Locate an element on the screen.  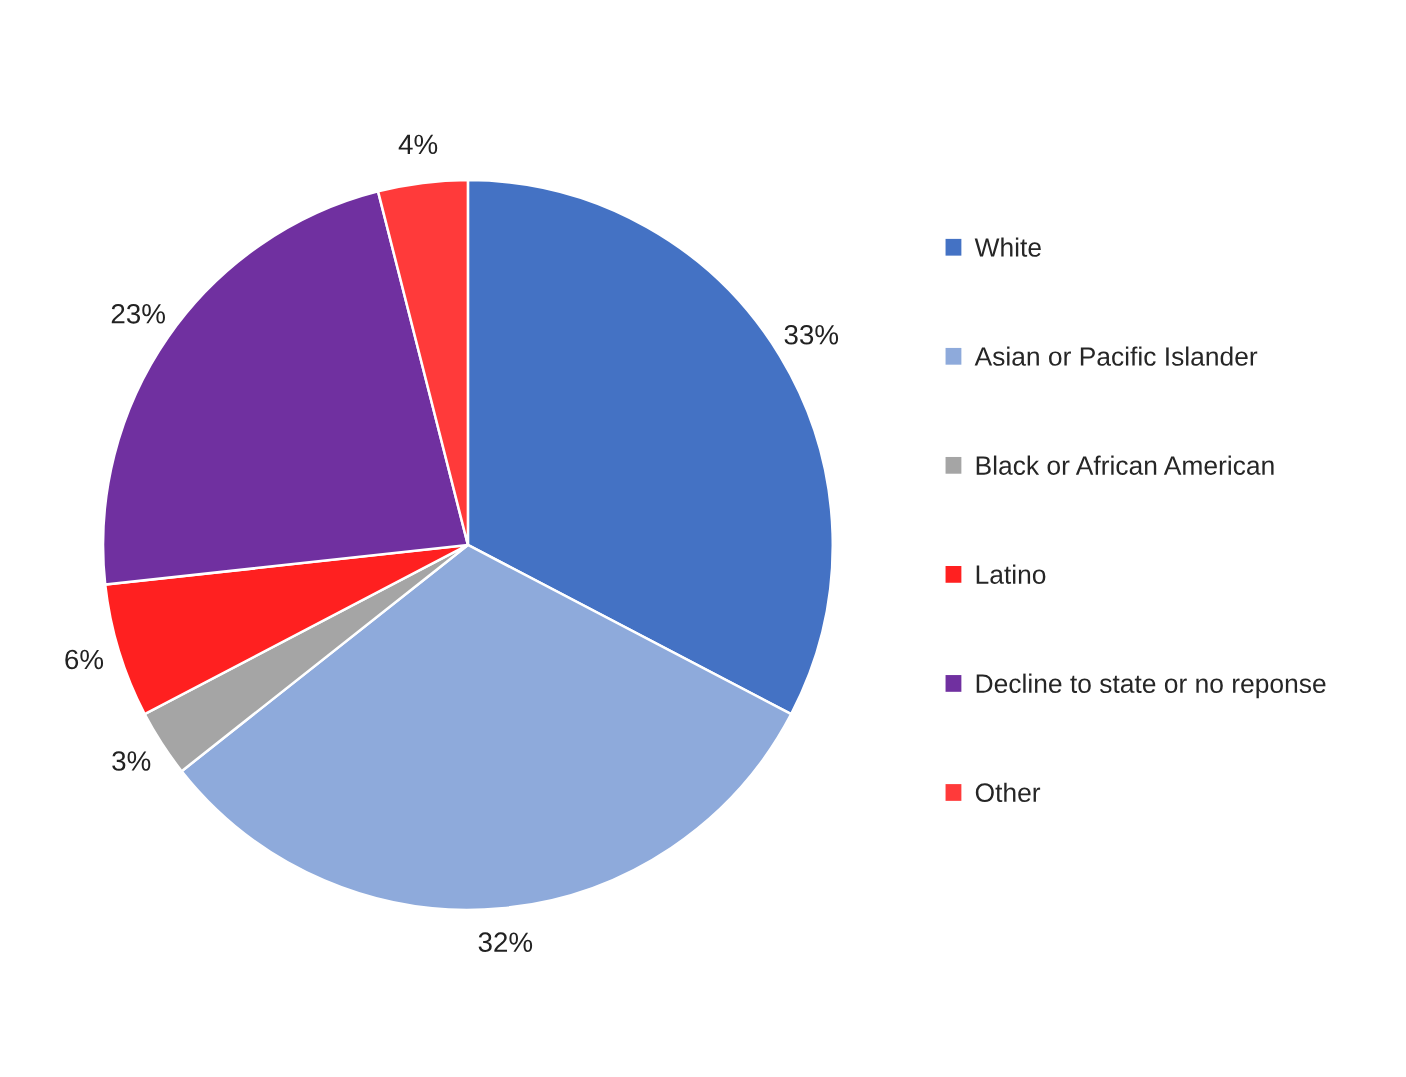
legend-label: Decline to state or no reponse is located at coordinates (1151, 686).